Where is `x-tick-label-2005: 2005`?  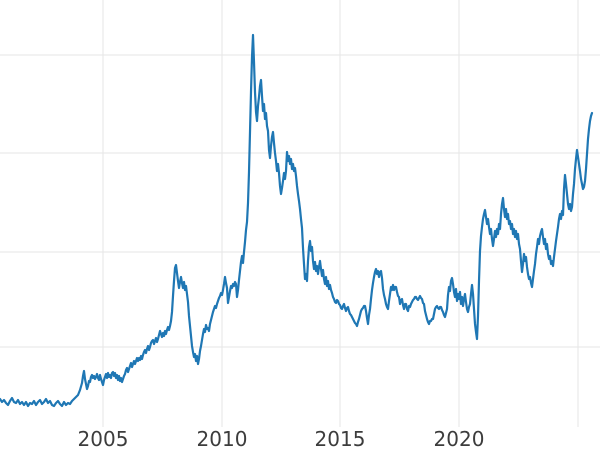
x-tick-label-2005: 2005 is located at coordinates (103, 438).